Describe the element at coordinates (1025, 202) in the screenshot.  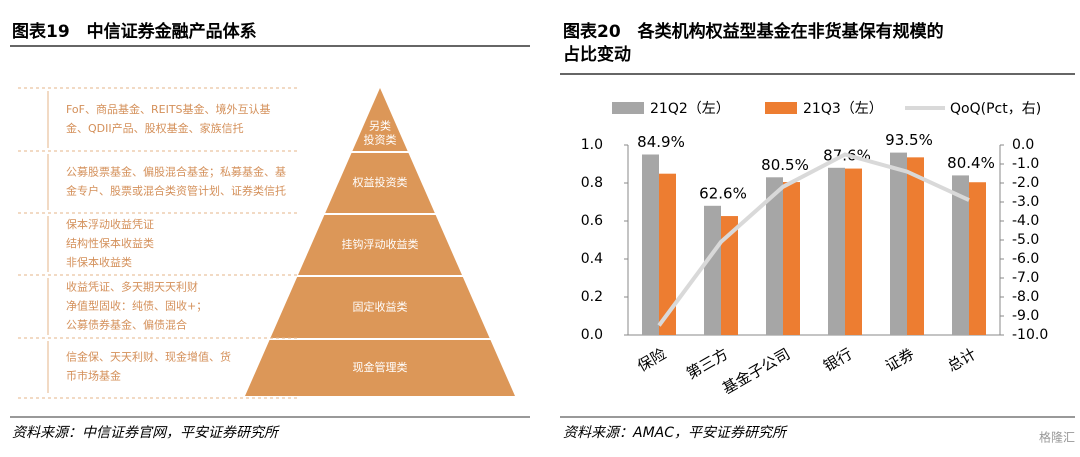
I see `y2-tick-label: -3.0` at that location.